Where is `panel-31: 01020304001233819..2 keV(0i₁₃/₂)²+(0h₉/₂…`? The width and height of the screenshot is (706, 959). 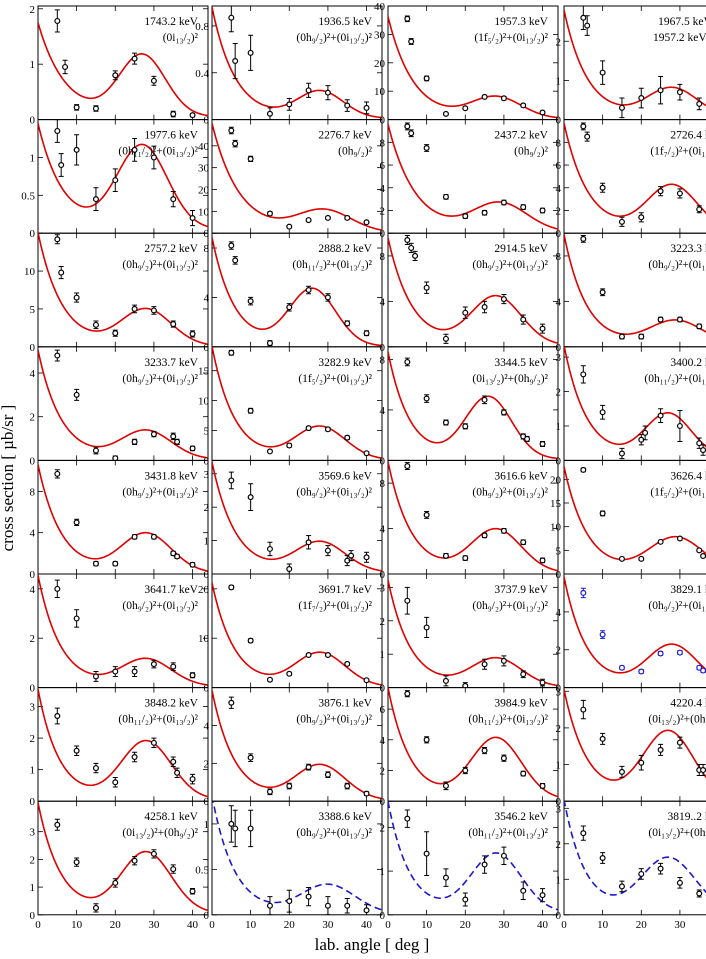
panel-31: 01020304001233819..2 keV(0i₁₃/₂)²+(0h₉/₂… is located at coordinates (631, 865).